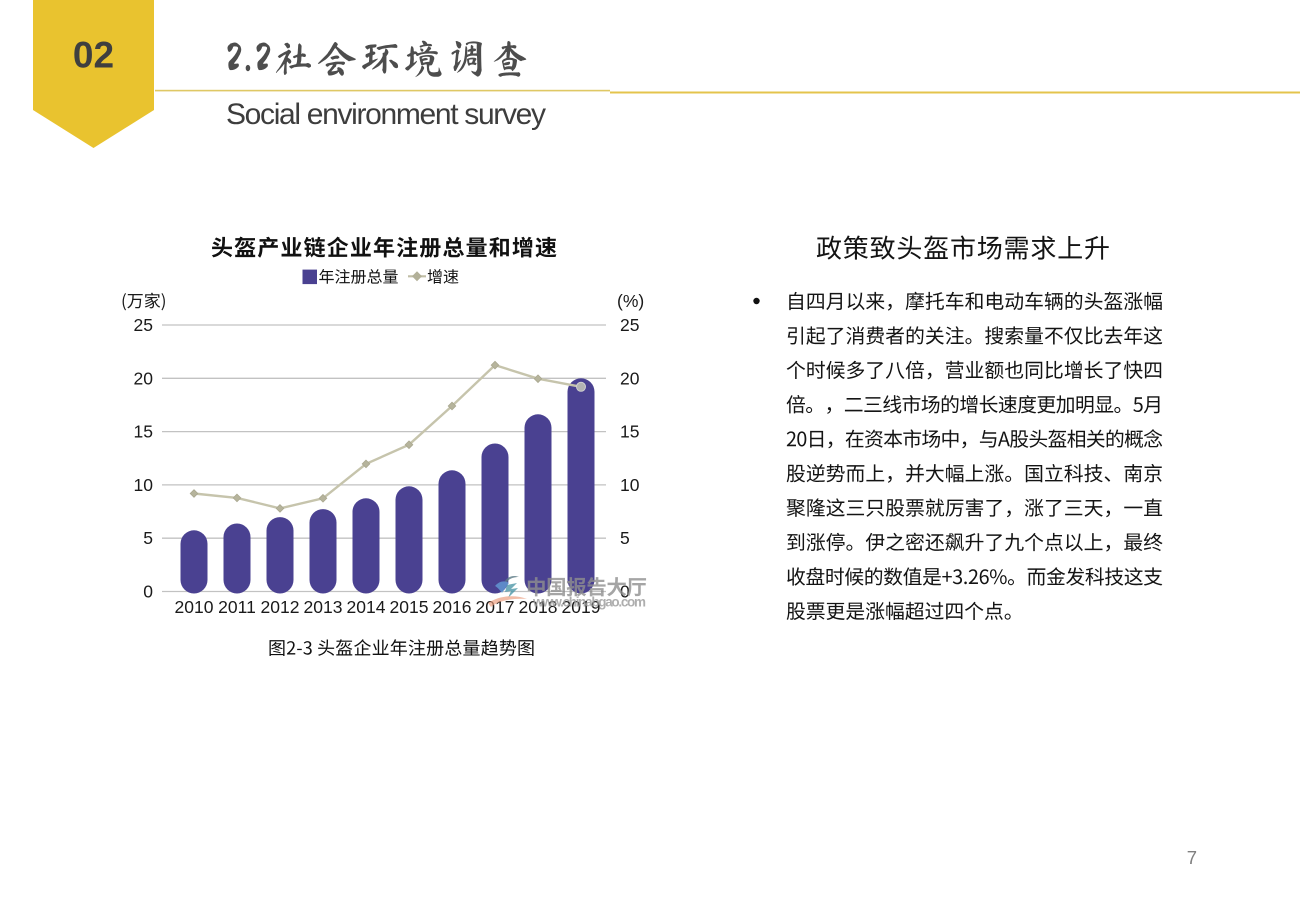 The image size is (1300, 900). I want to click on svg-text: 2014, so click(366, 607).